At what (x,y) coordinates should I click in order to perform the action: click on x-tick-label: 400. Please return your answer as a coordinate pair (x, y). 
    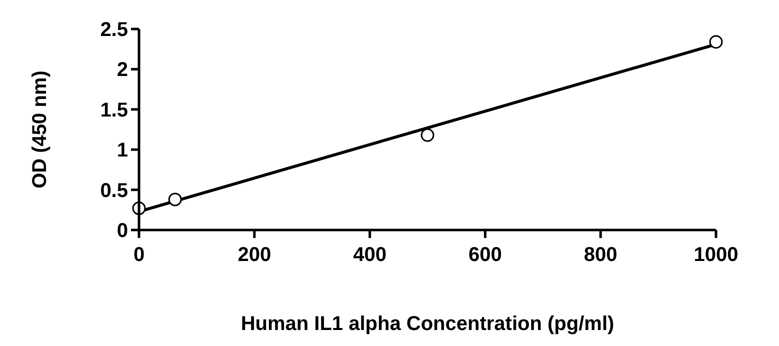
    Looking at the image, I should click on (369, 255).